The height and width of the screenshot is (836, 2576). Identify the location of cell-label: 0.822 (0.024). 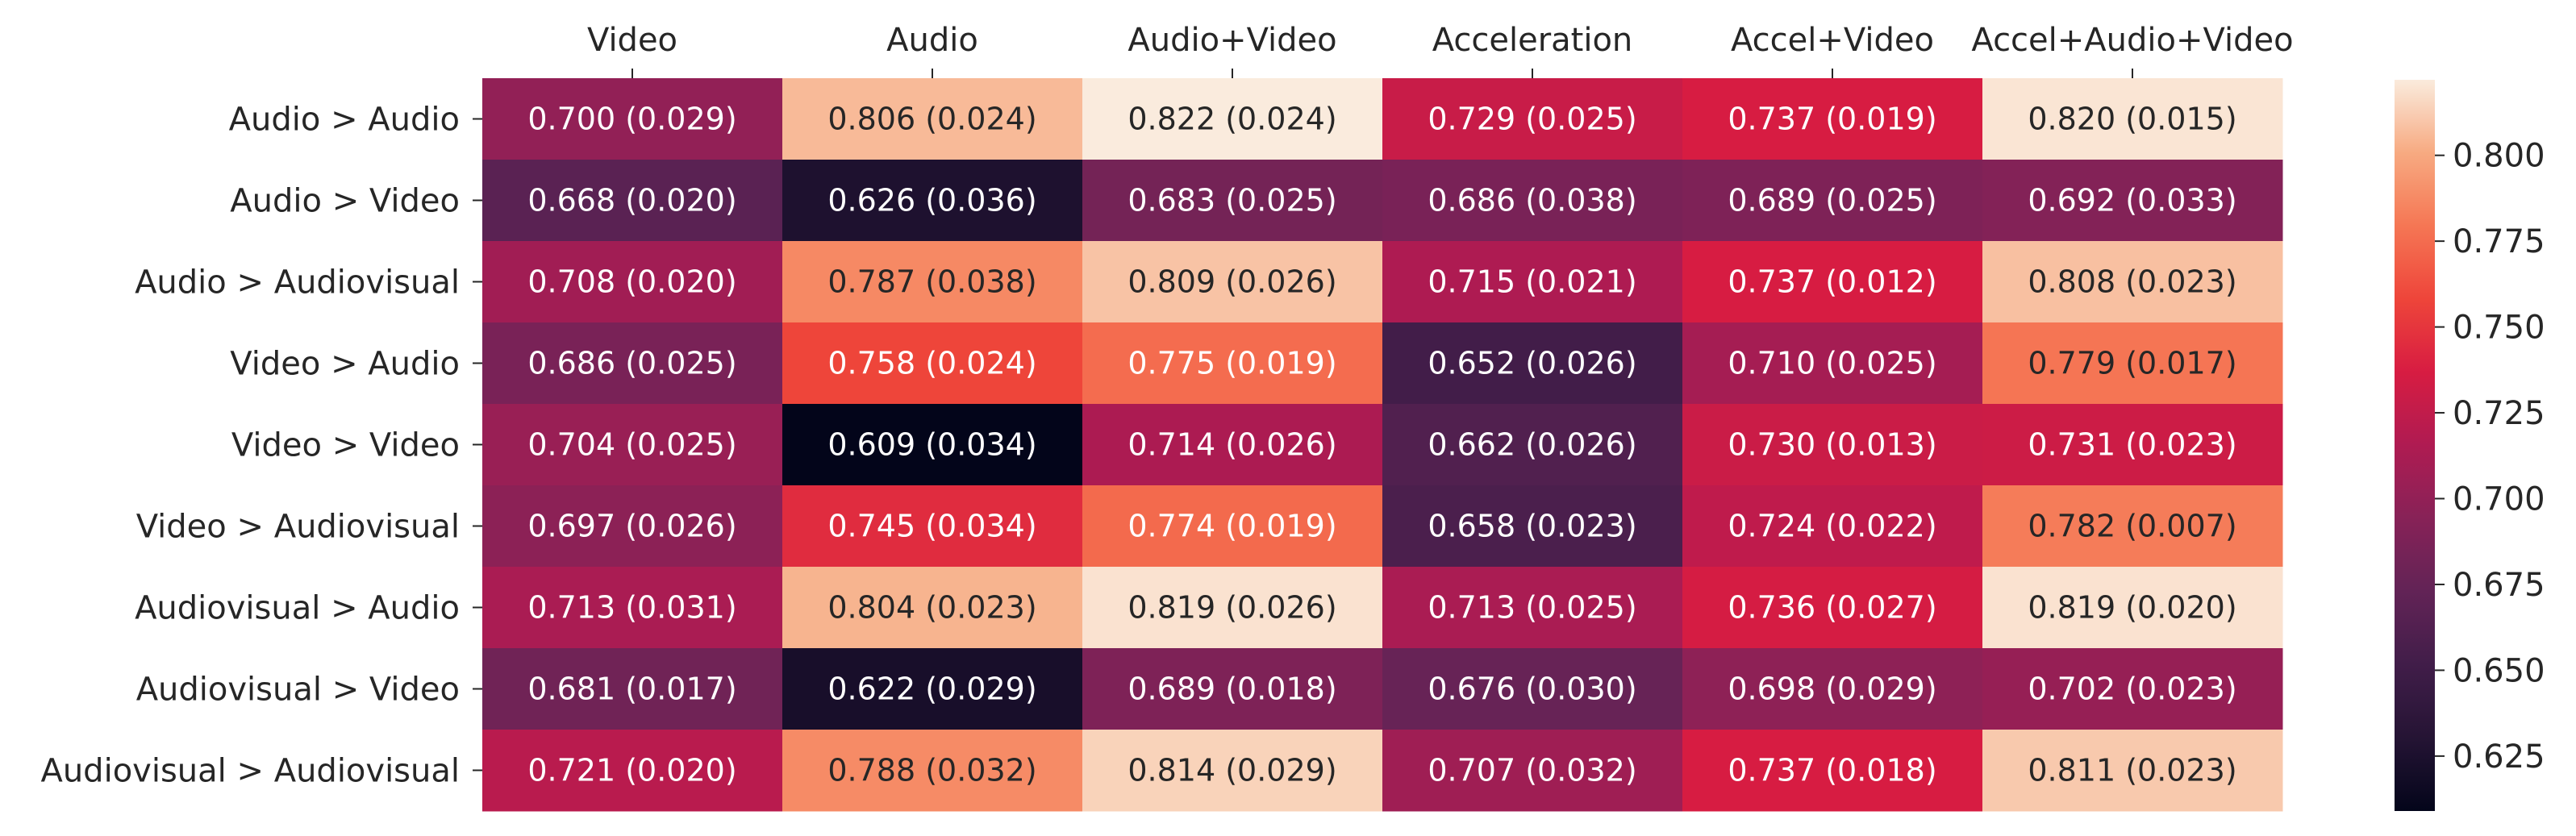
(1232, 119).